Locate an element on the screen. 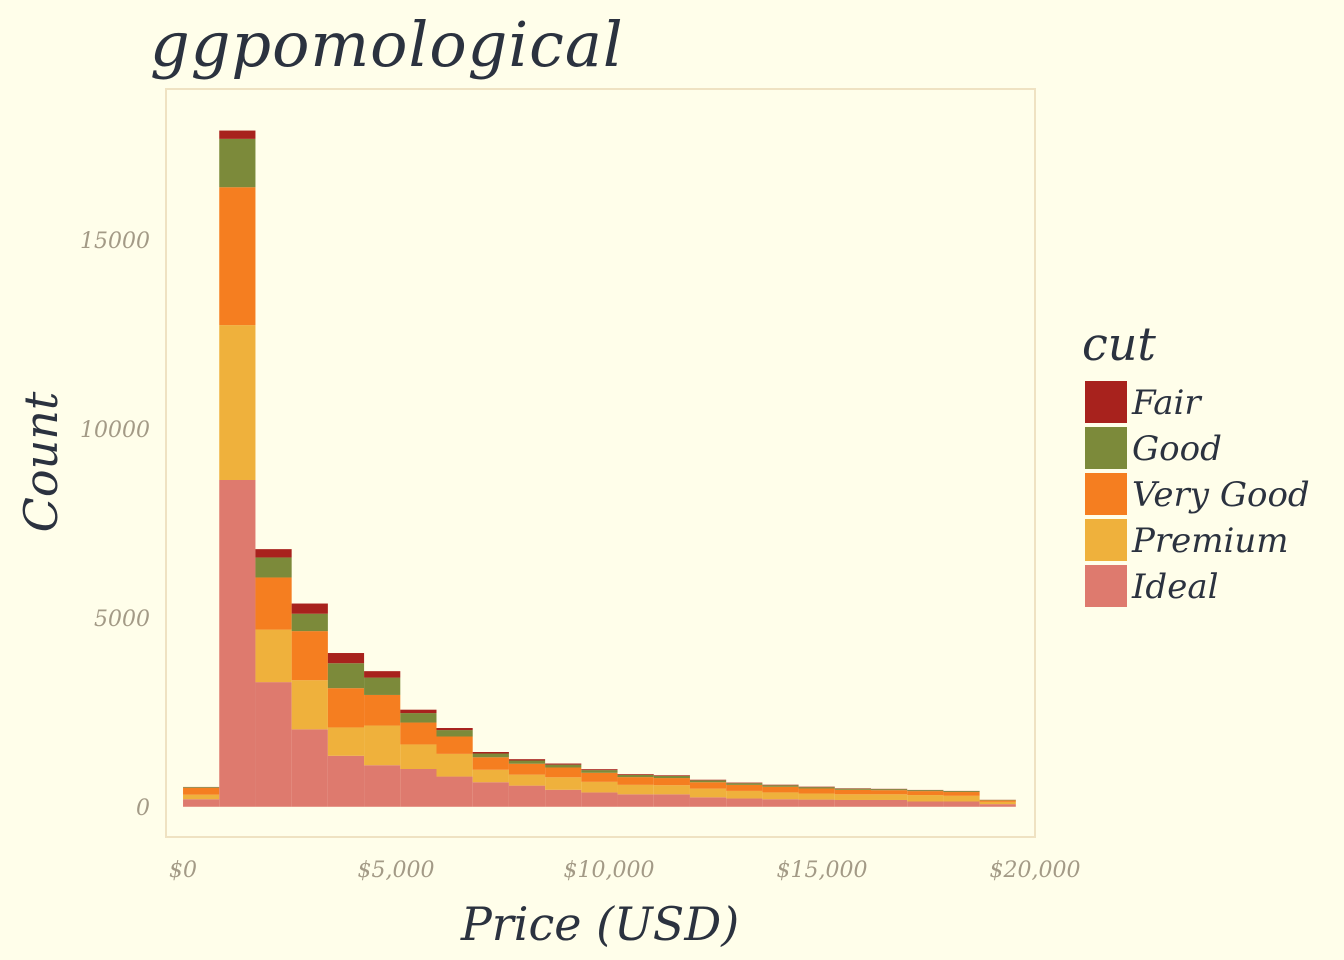 This screenshot has width=1344, height=960. y-tick-label: 15000 is located at coordinates (115, 241).